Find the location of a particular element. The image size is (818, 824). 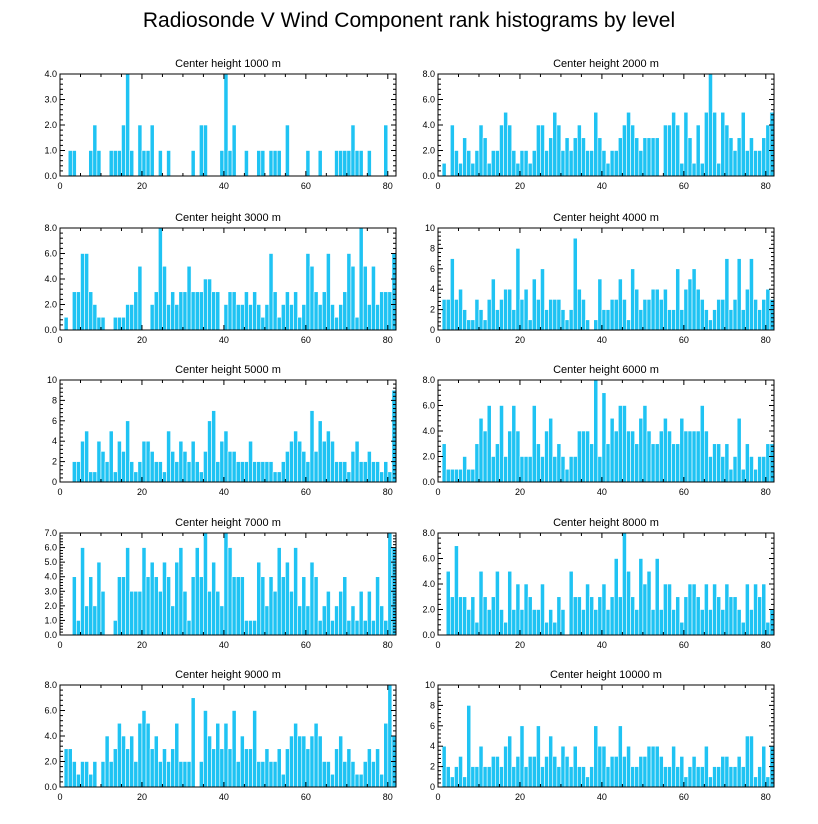

panel-title: Center height 8000 m is located at coordinates (606, 523).